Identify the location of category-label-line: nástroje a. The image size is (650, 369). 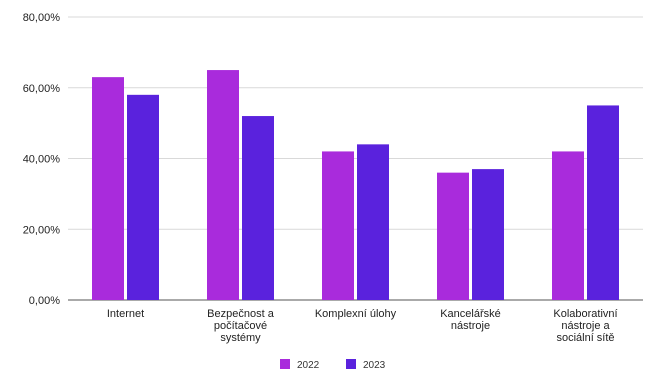
(585, 326).